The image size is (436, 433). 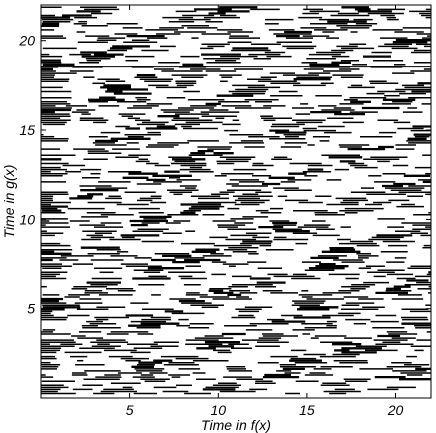 What do you see at coordinates (236, 425) in the screenshot?
I see `x-axis-label: Time in f(x)` at bounding box center [236, 425].